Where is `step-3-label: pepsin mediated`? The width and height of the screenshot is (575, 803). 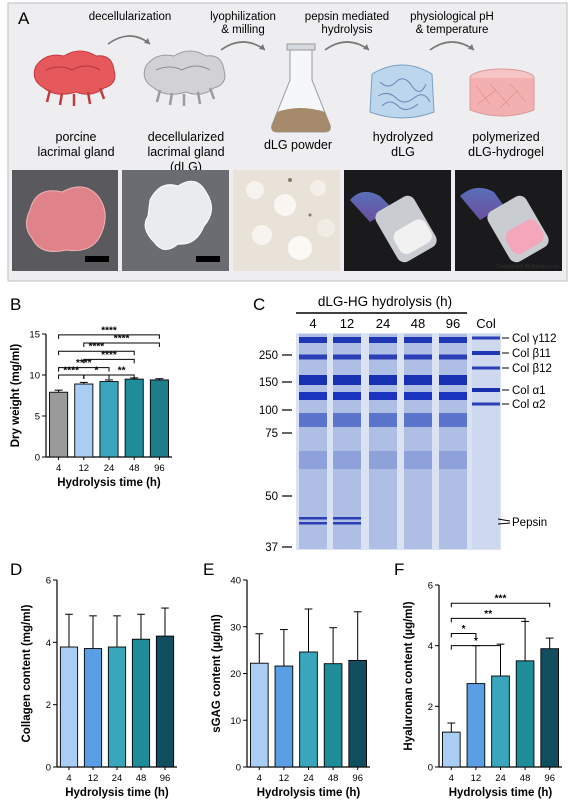
step-3-label: pepsin mediated is located at coordinates (347, 17).